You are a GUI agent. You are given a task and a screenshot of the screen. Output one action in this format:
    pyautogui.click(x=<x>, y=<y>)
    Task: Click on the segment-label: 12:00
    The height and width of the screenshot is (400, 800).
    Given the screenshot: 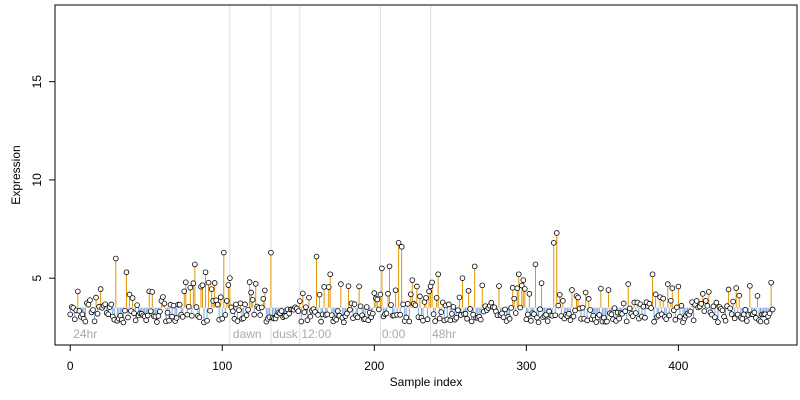 What is the action you would take?
    pyautogui.click(x=316, y=334)
    